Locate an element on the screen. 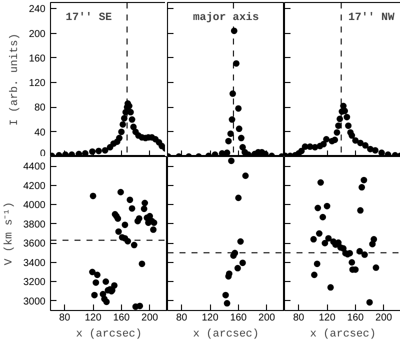 The height and width of the screenshot is (340, 400). y-tick-label: 3200 is located at coordinates (34, 282).